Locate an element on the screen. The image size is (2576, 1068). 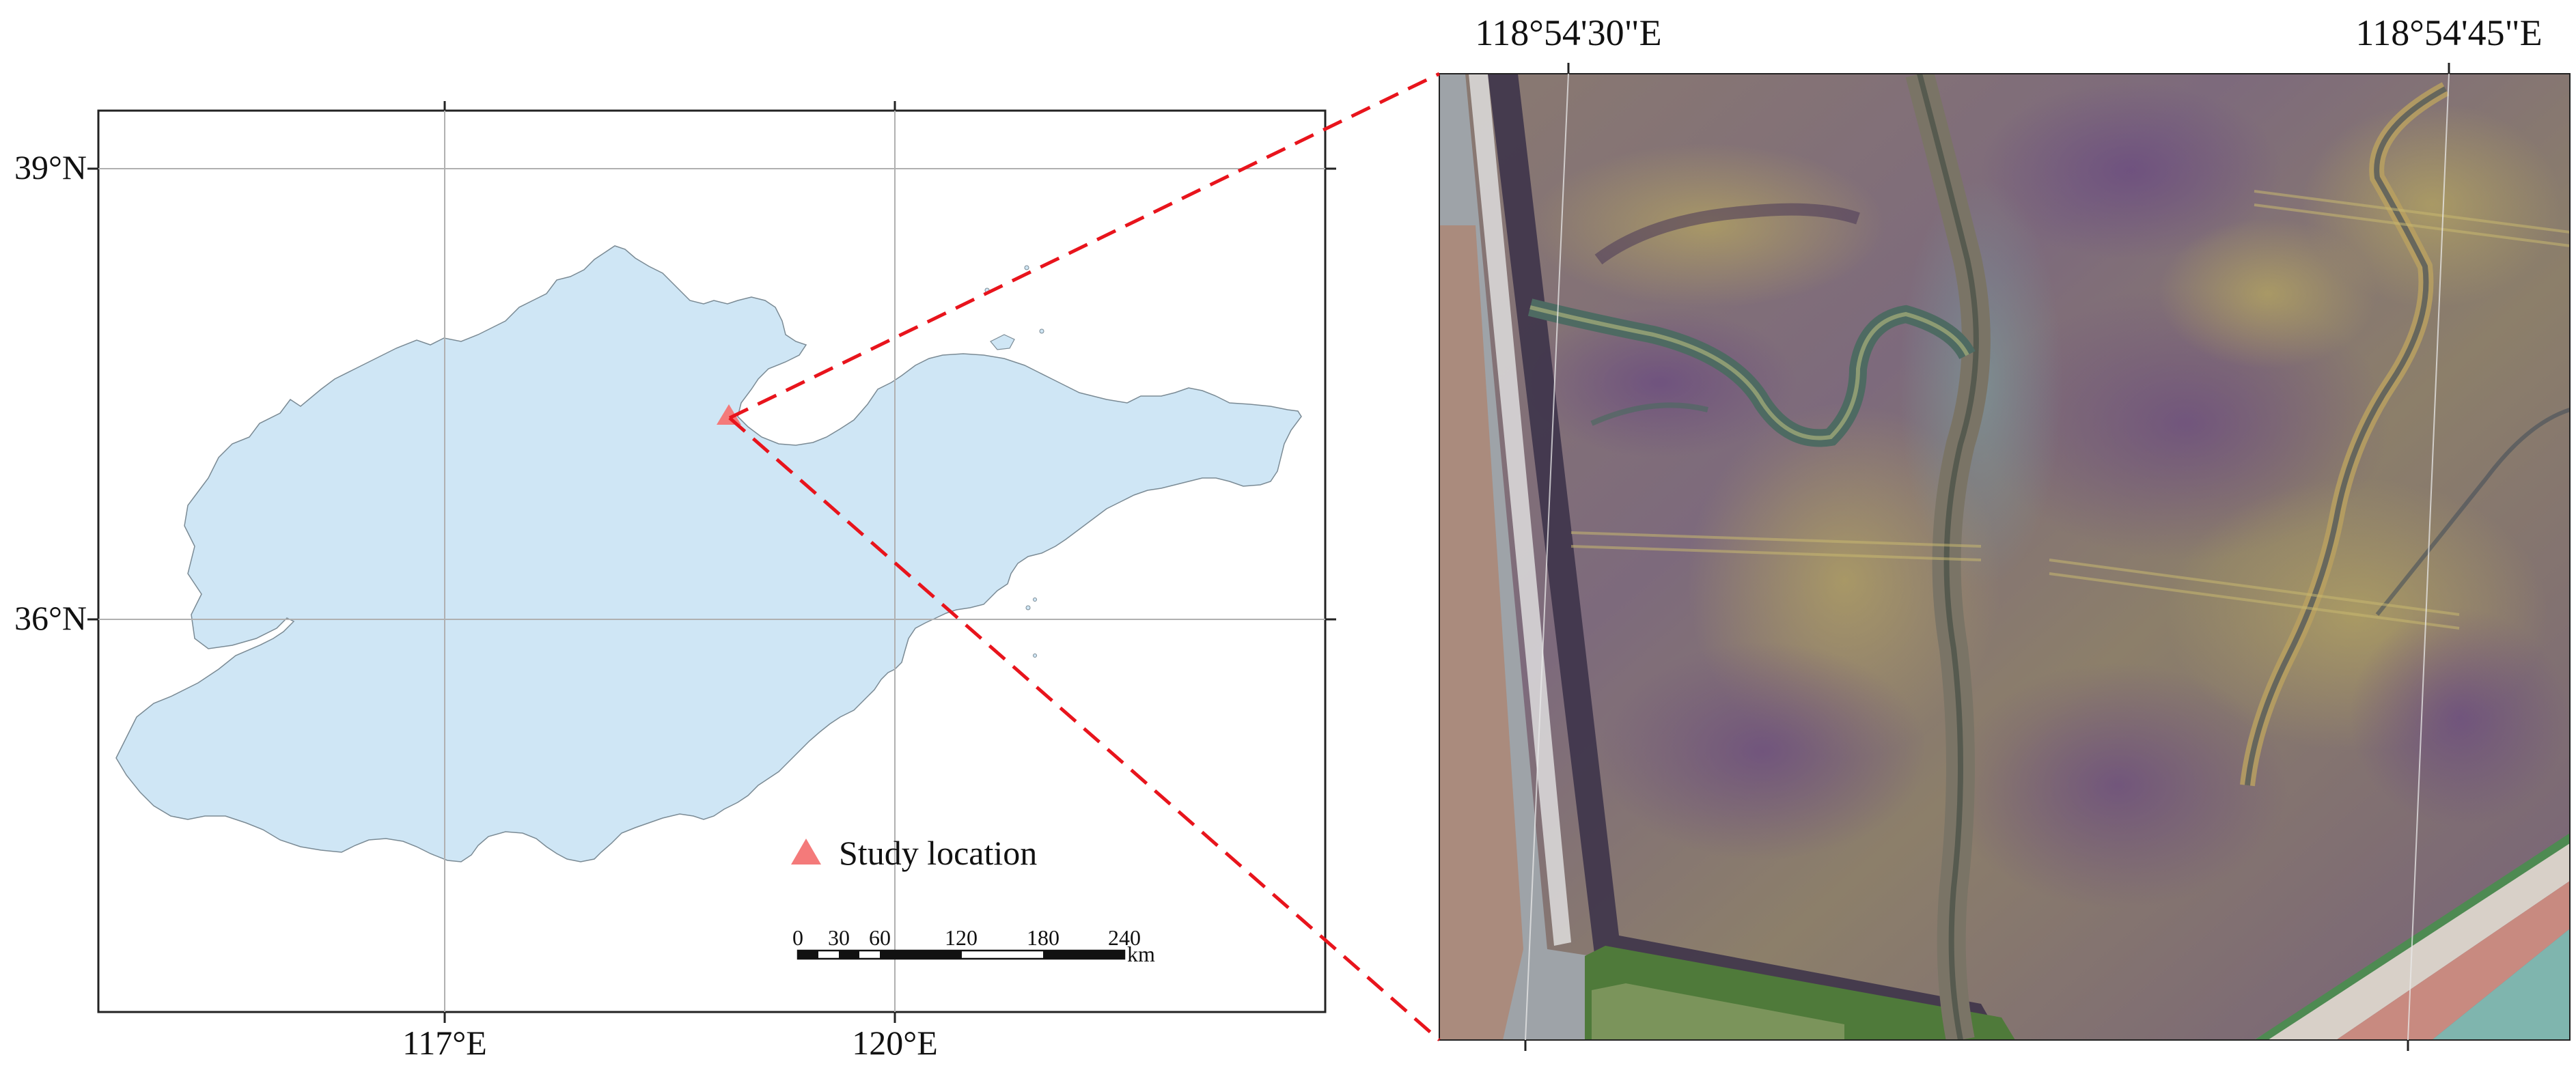
scale-tick-30: 30 is located at coordinates (839, 937).